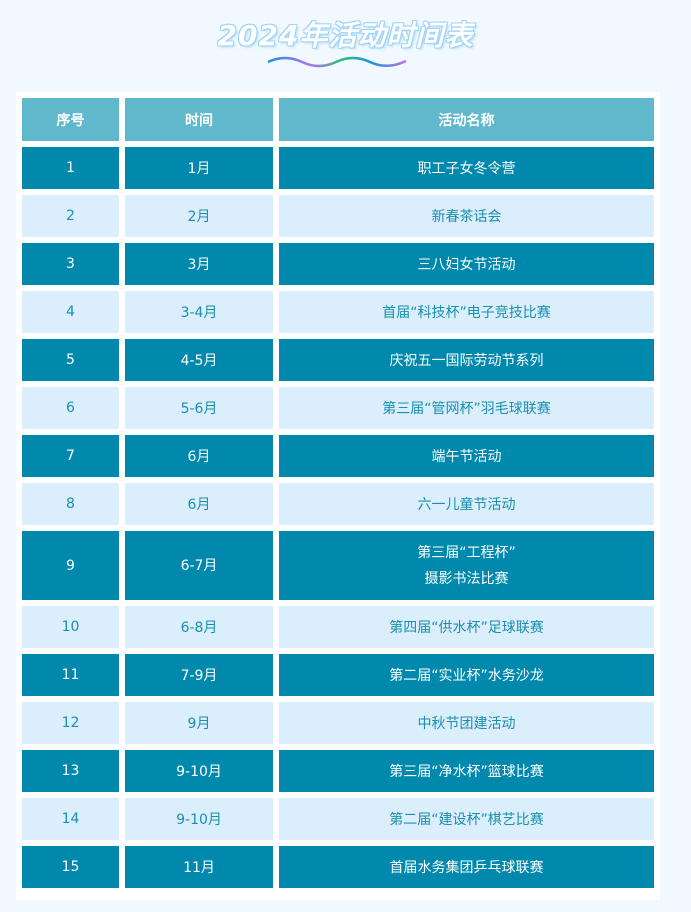 This screenshot has width=691, height=912. I want to click on activity-name: 六一儿童节活动, so click(466, 505).